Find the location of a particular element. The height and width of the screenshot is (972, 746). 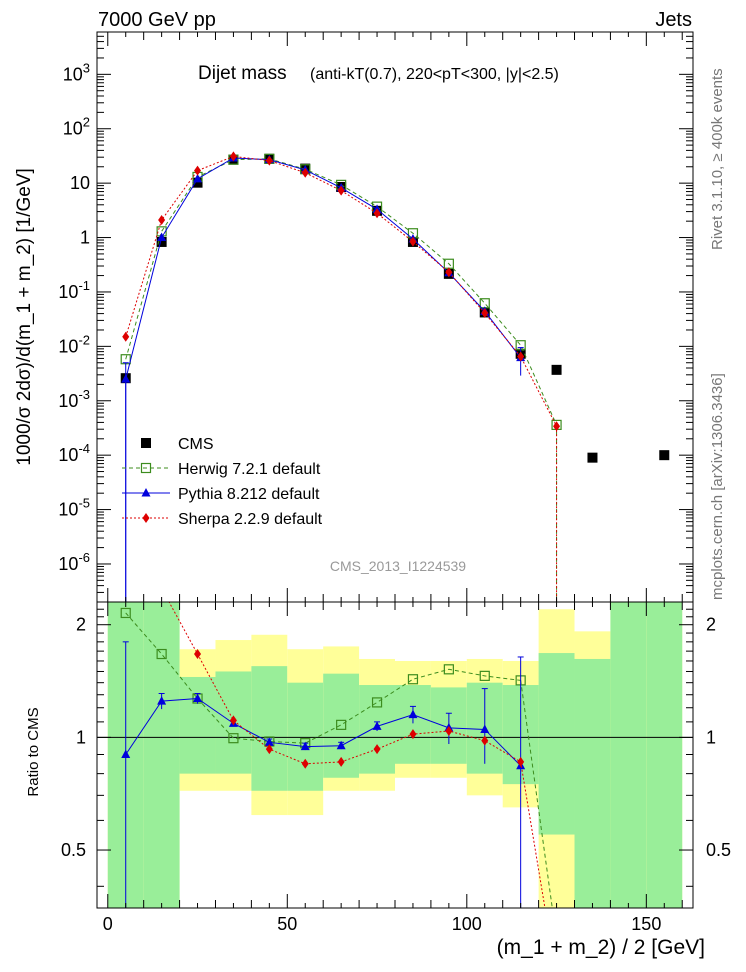

y-tick-label: 1 is located at coordinates (85, 238).